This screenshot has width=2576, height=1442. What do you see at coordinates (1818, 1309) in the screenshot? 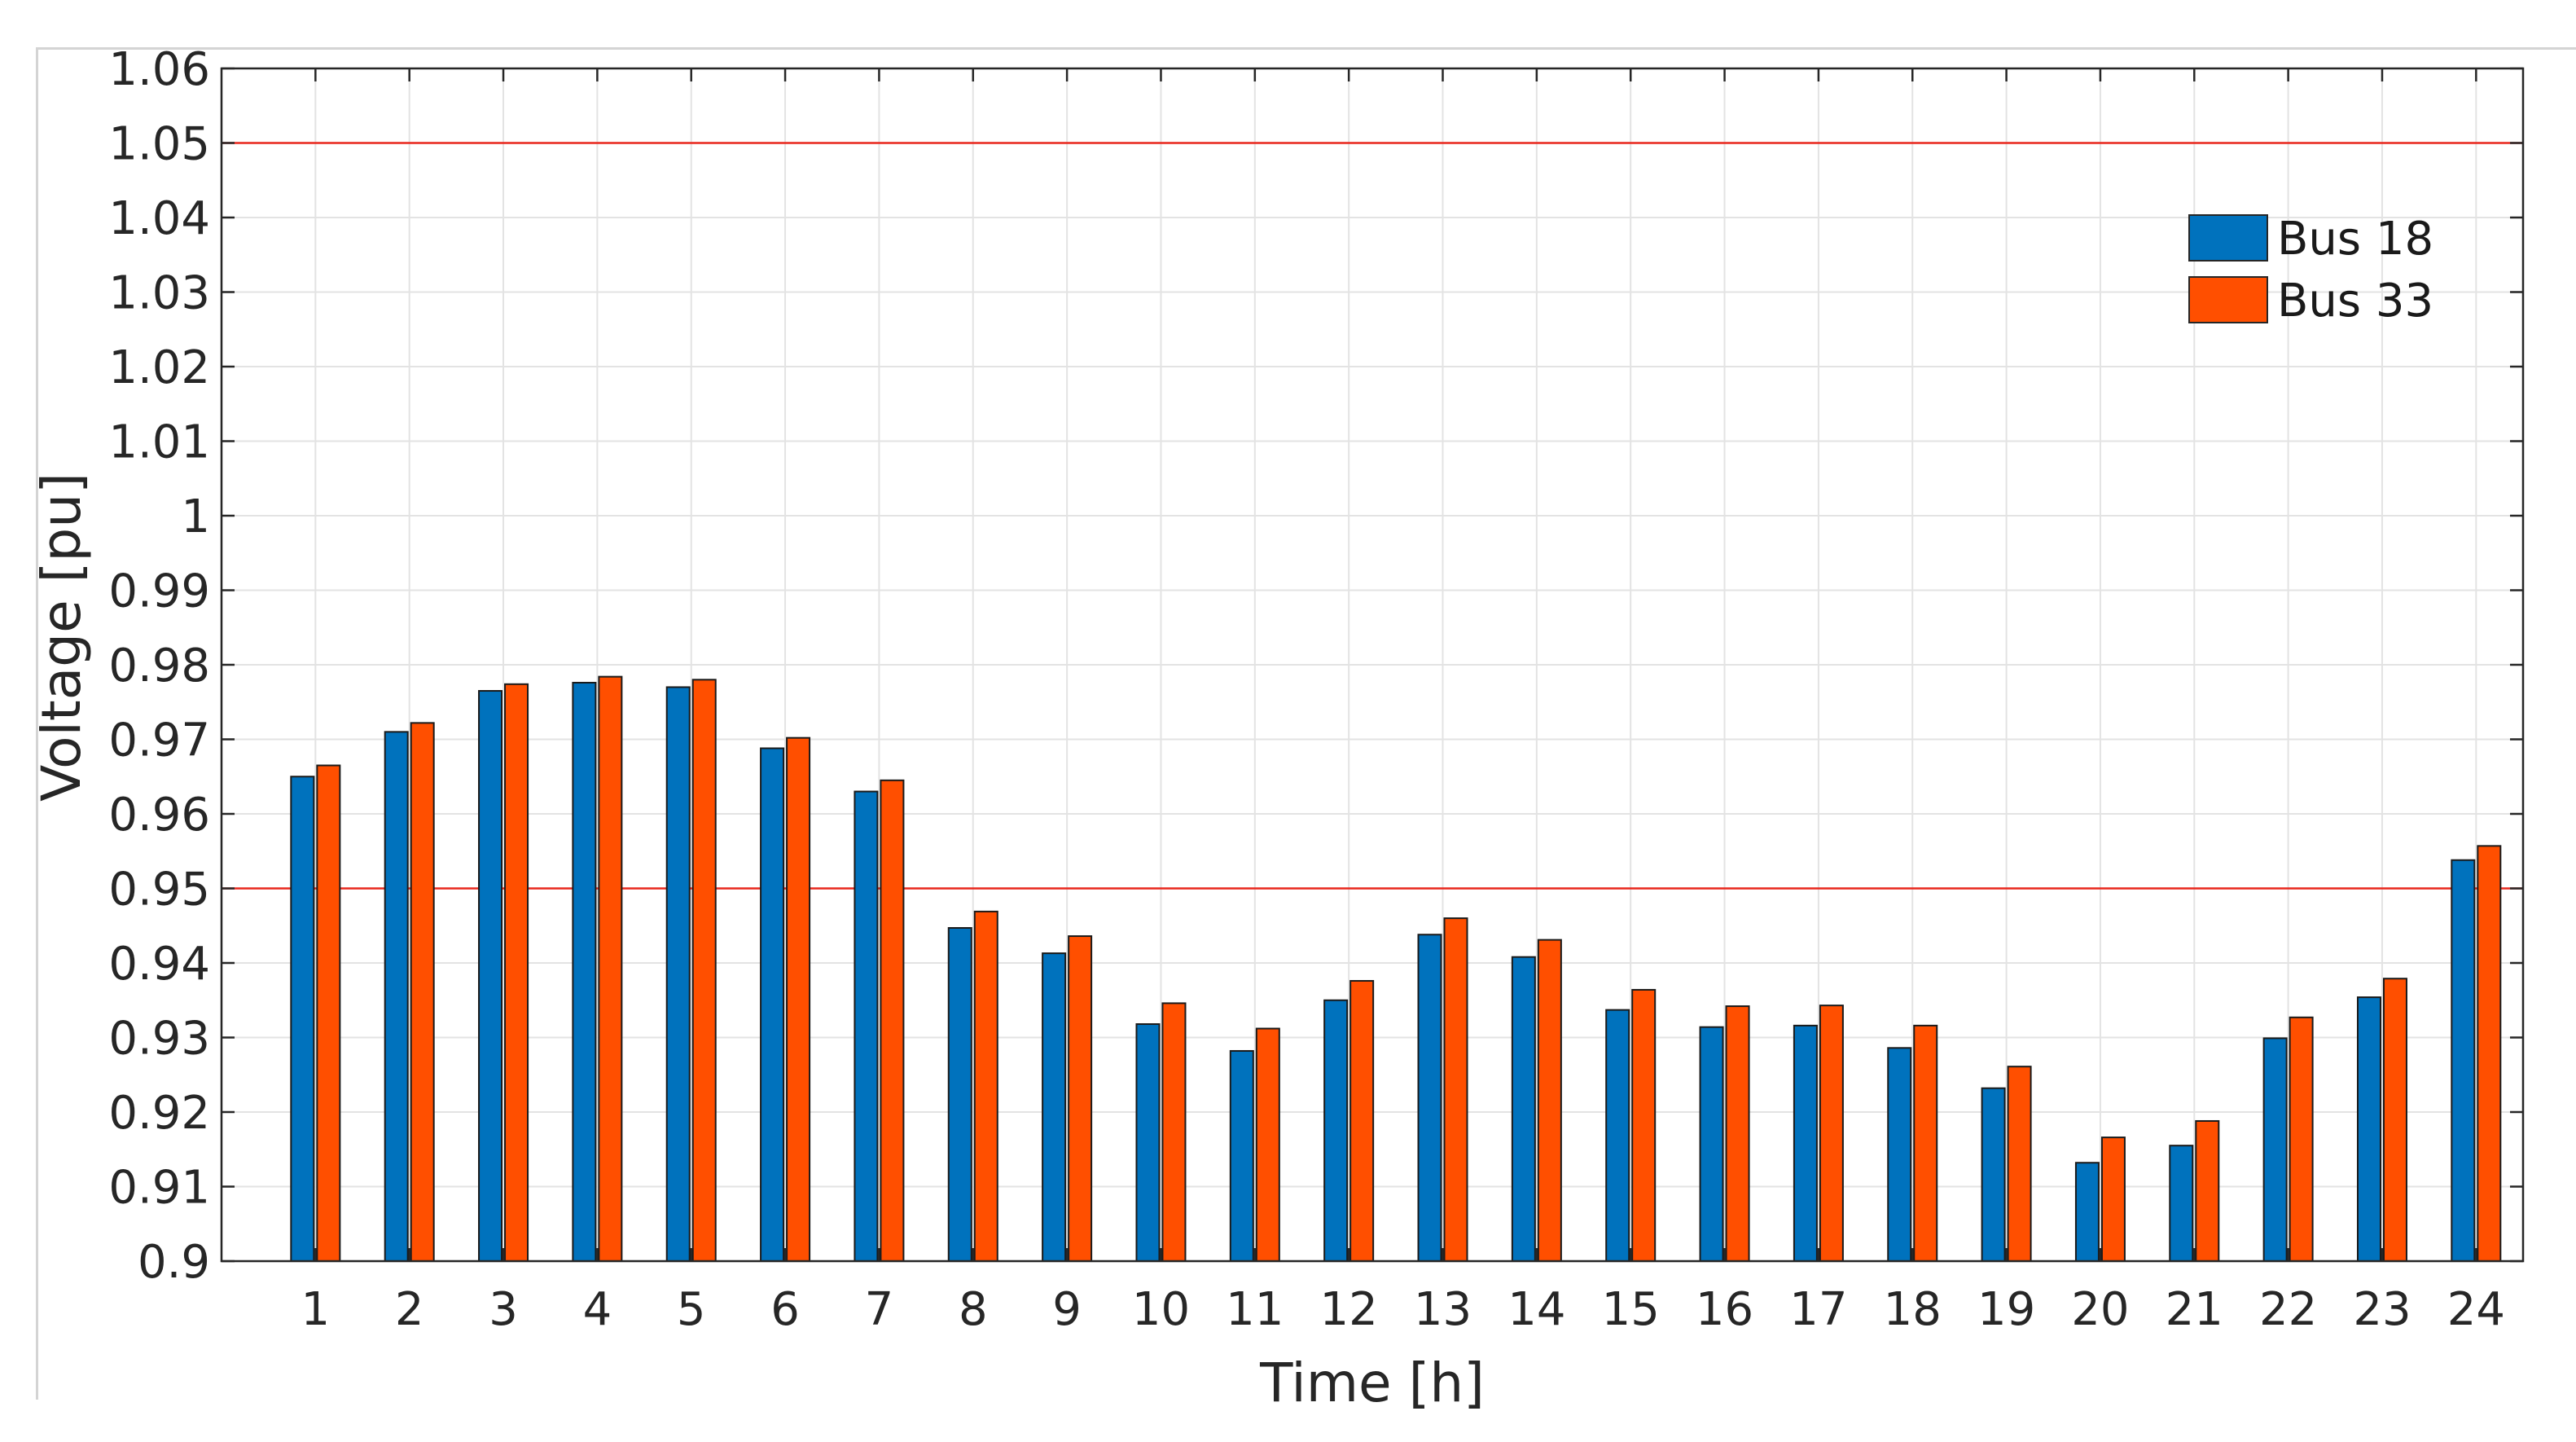
I see `x-tick-label: 17` at bounding box center [1818, 1309].